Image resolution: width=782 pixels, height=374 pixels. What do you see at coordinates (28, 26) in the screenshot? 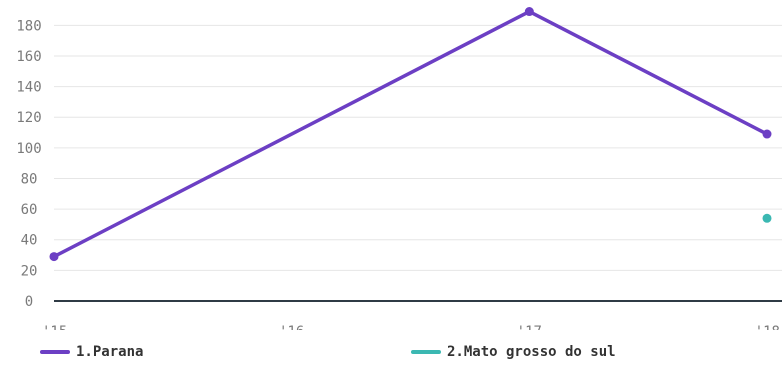
I see `y-tick-label: 180` at bounding box center [28, 26].